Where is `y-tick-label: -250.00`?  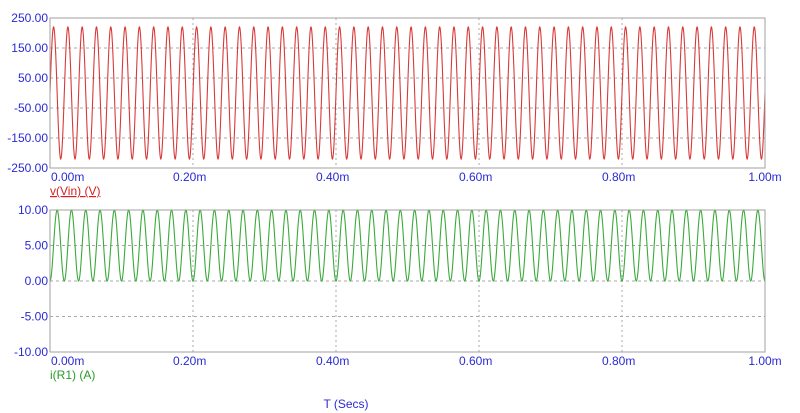 y-tick-label: -250.00 is located at coordinates (27, 168).